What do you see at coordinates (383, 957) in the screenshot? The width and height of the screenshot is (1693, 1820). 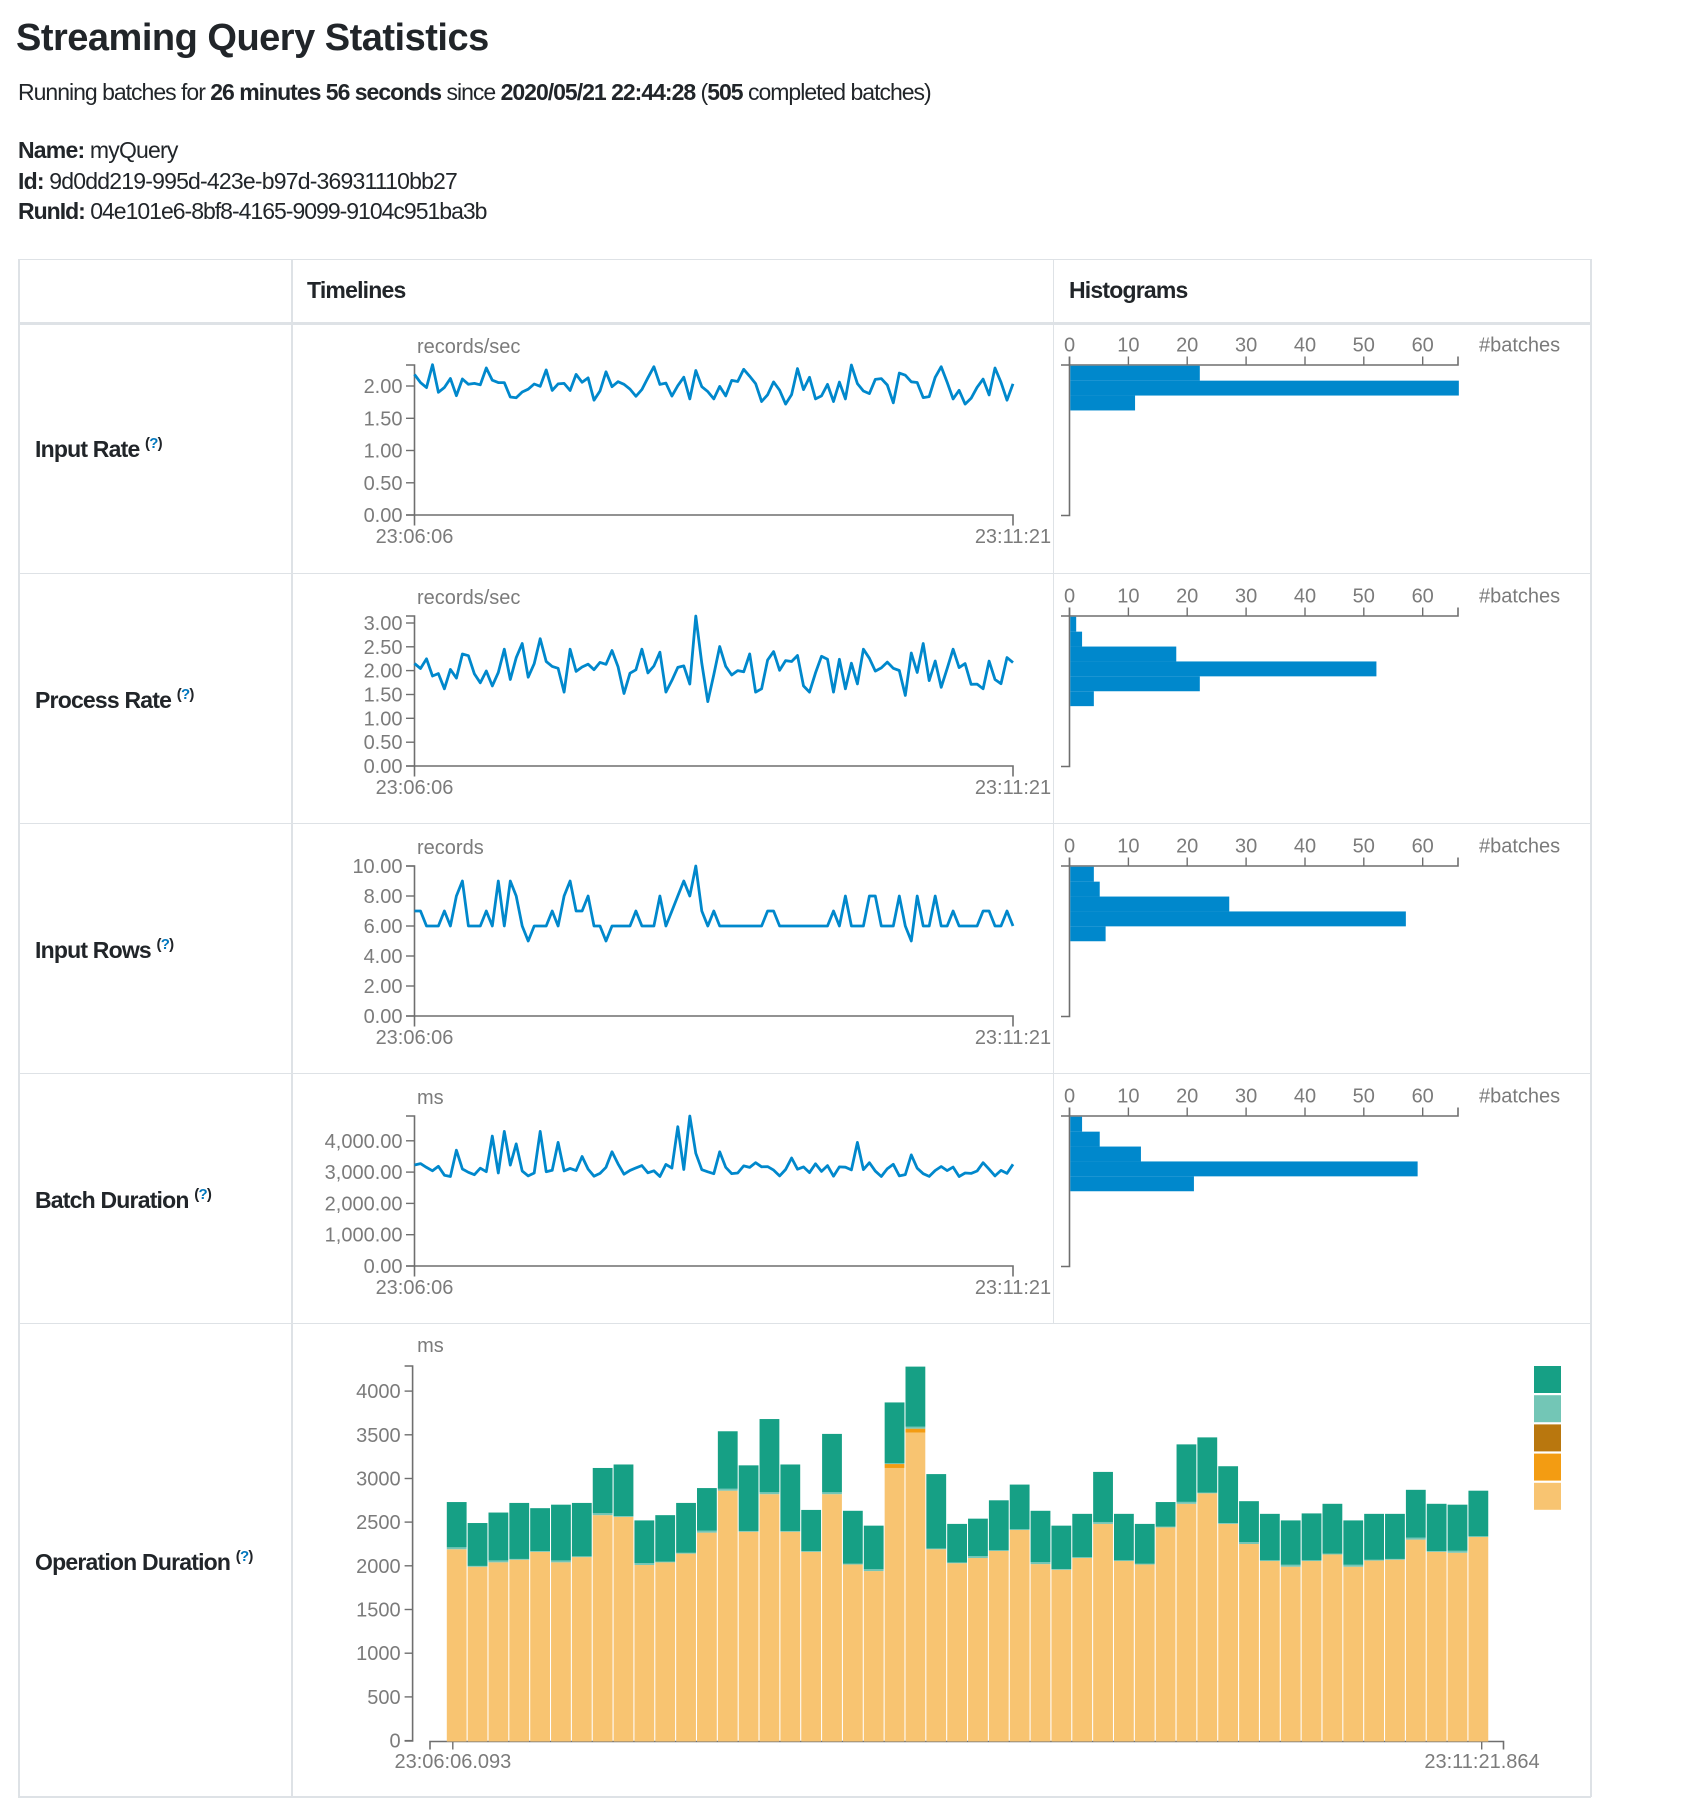 I see `svg-text: 4.00` at bounding box center [383, 957].